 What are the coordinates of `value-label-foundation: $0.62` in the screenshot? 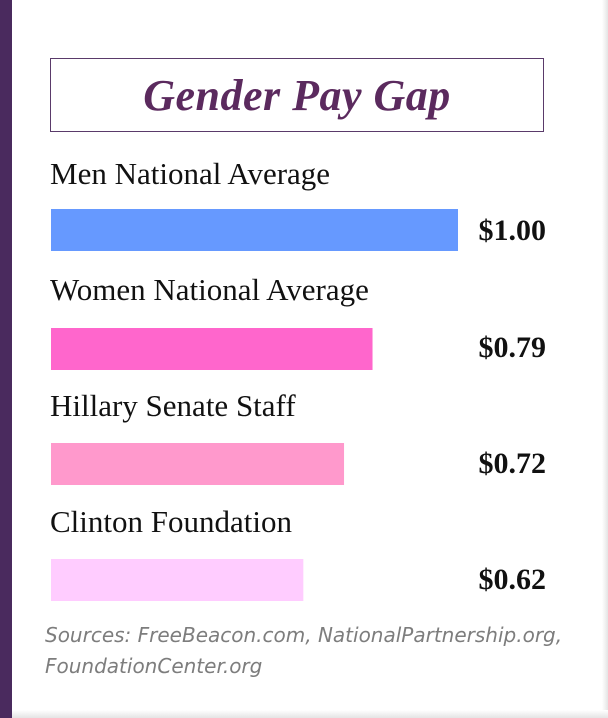 It's located at (512, 579).